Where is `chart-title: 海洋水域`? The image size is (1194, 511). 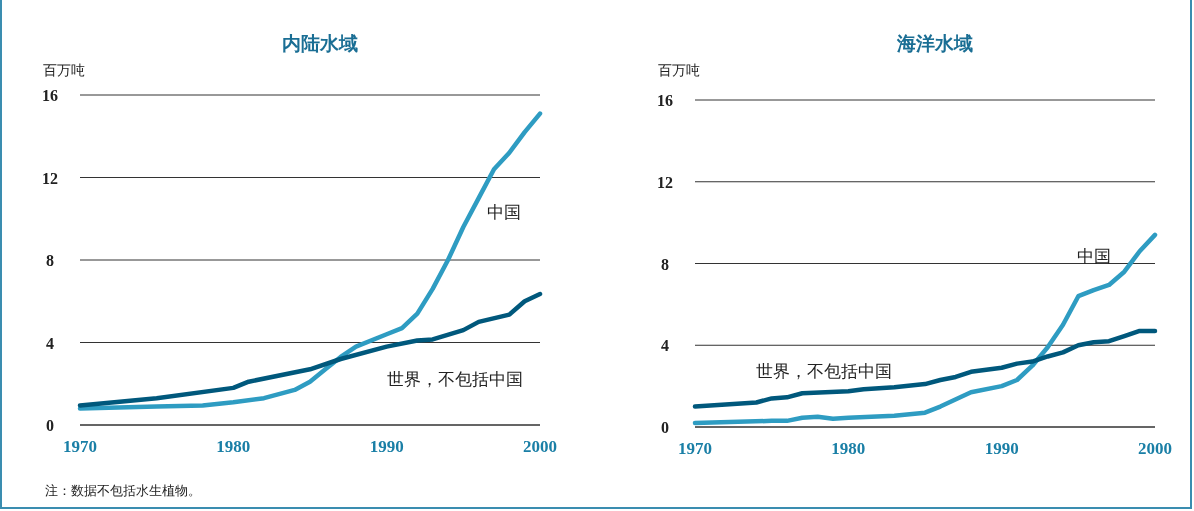 chart-title: 海洋水域 is located at coordinates (934, 43).